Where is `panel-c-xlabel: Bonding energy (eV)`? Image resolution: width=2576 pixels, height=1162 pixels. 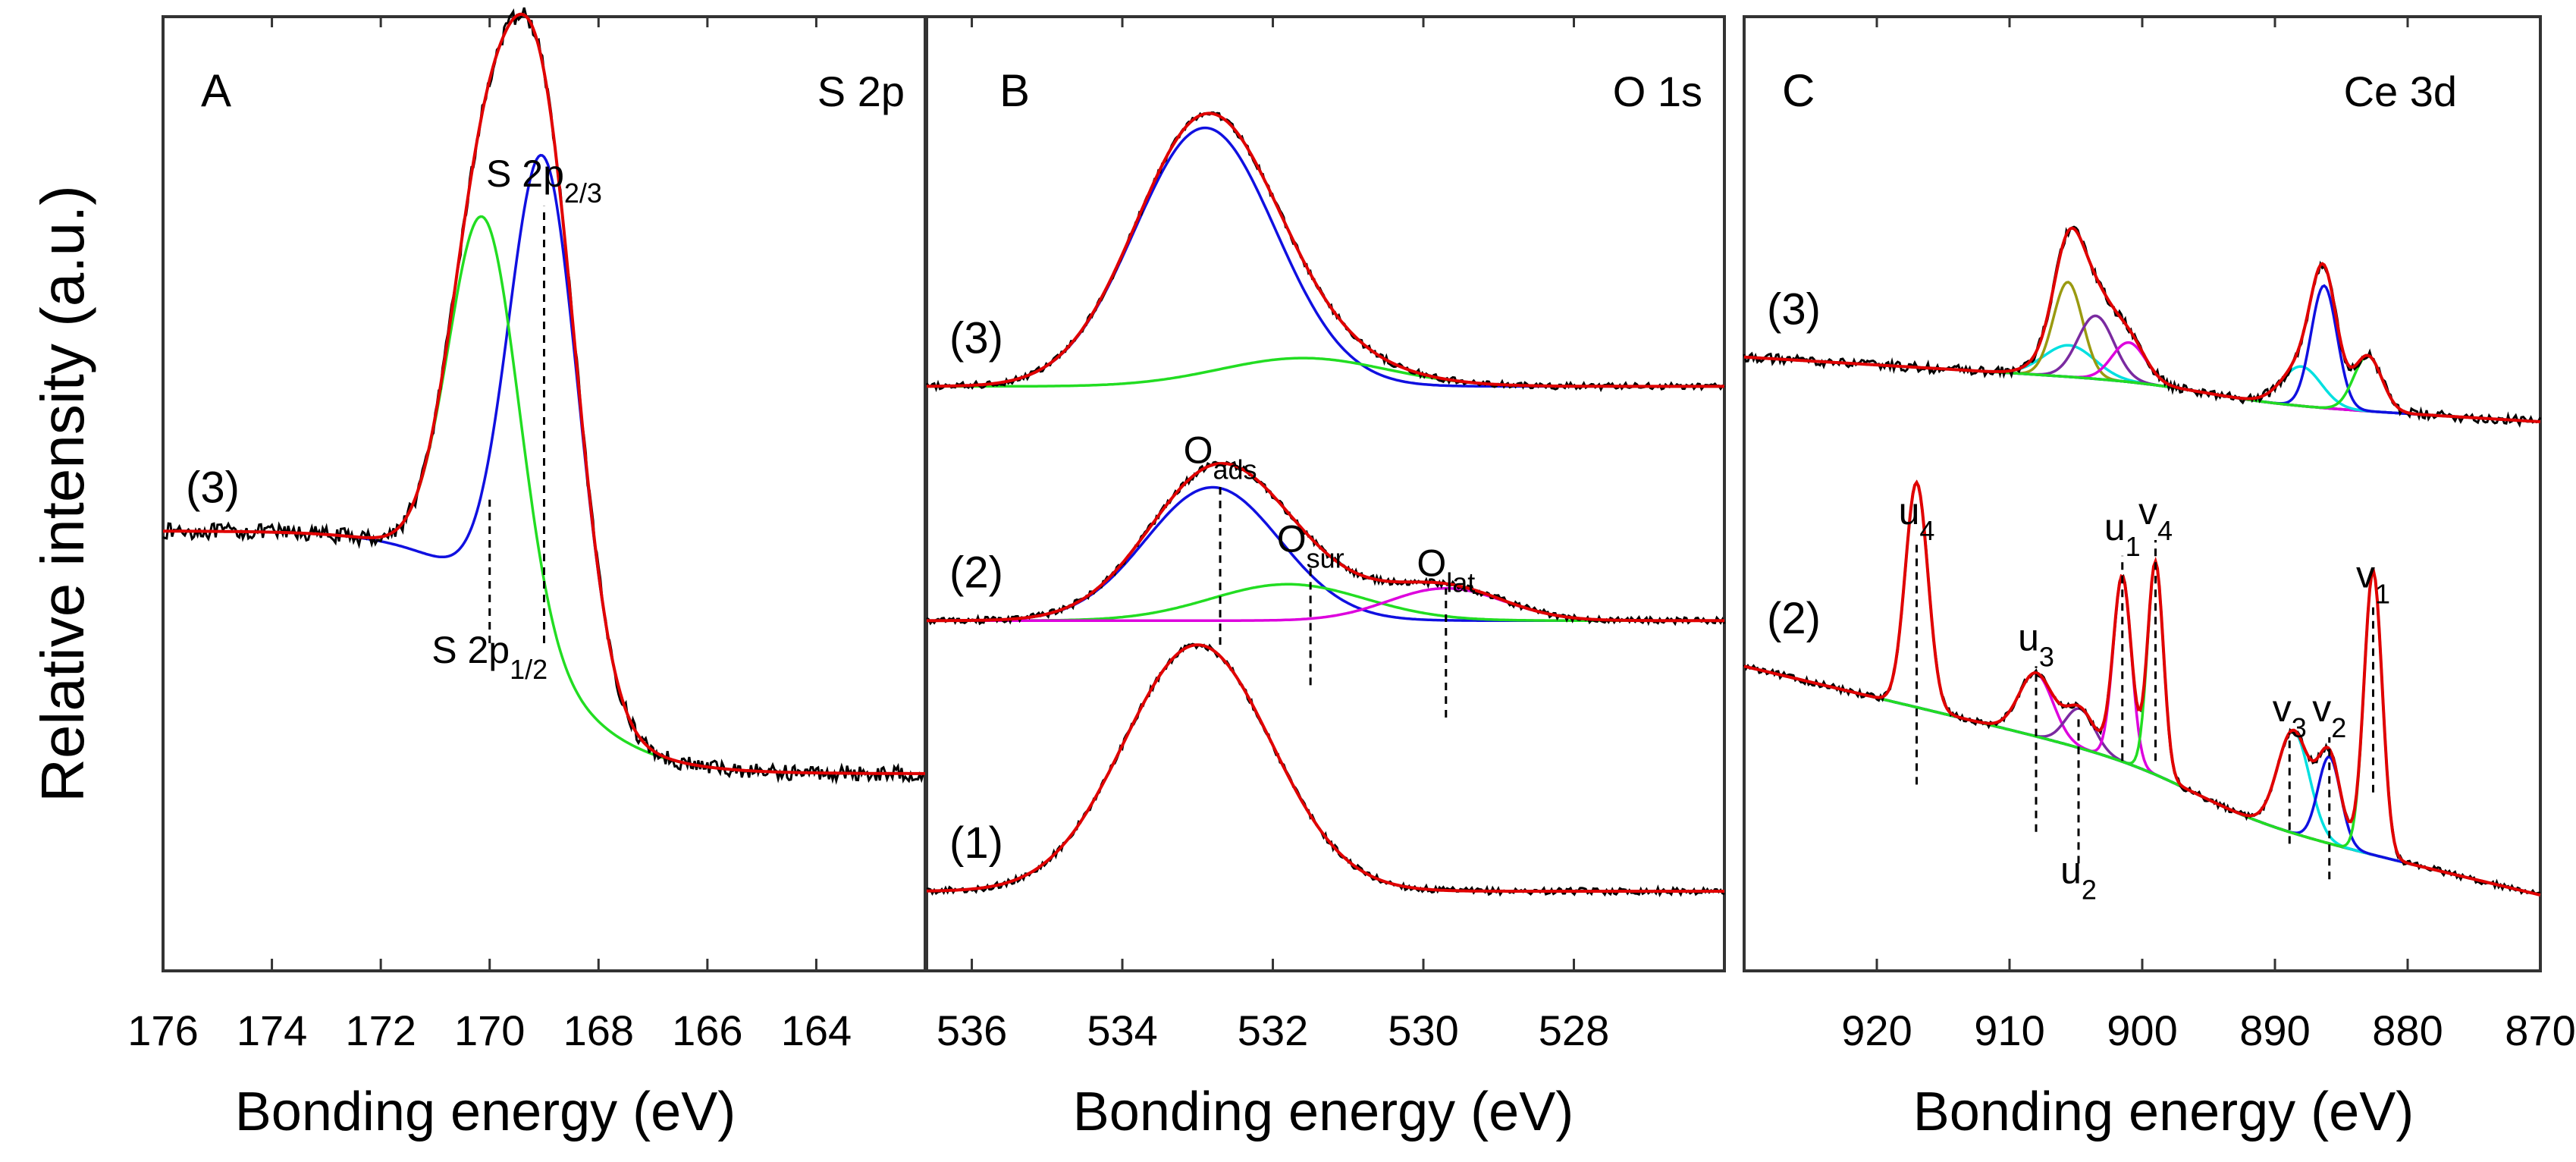 panel-c-xlabel: Bonding energy (eV) is located at coordinates (2163, 1112).